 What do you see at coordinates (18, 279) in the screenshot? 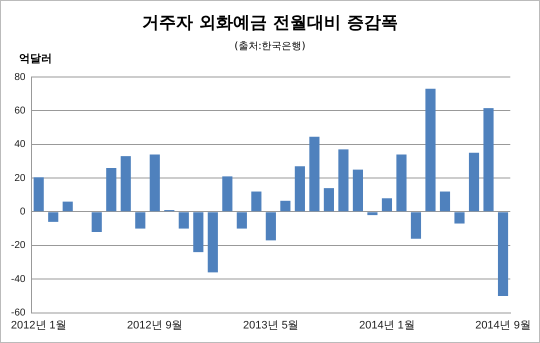
I see `y-tick-label: -40` at bounding box center [18, 279].